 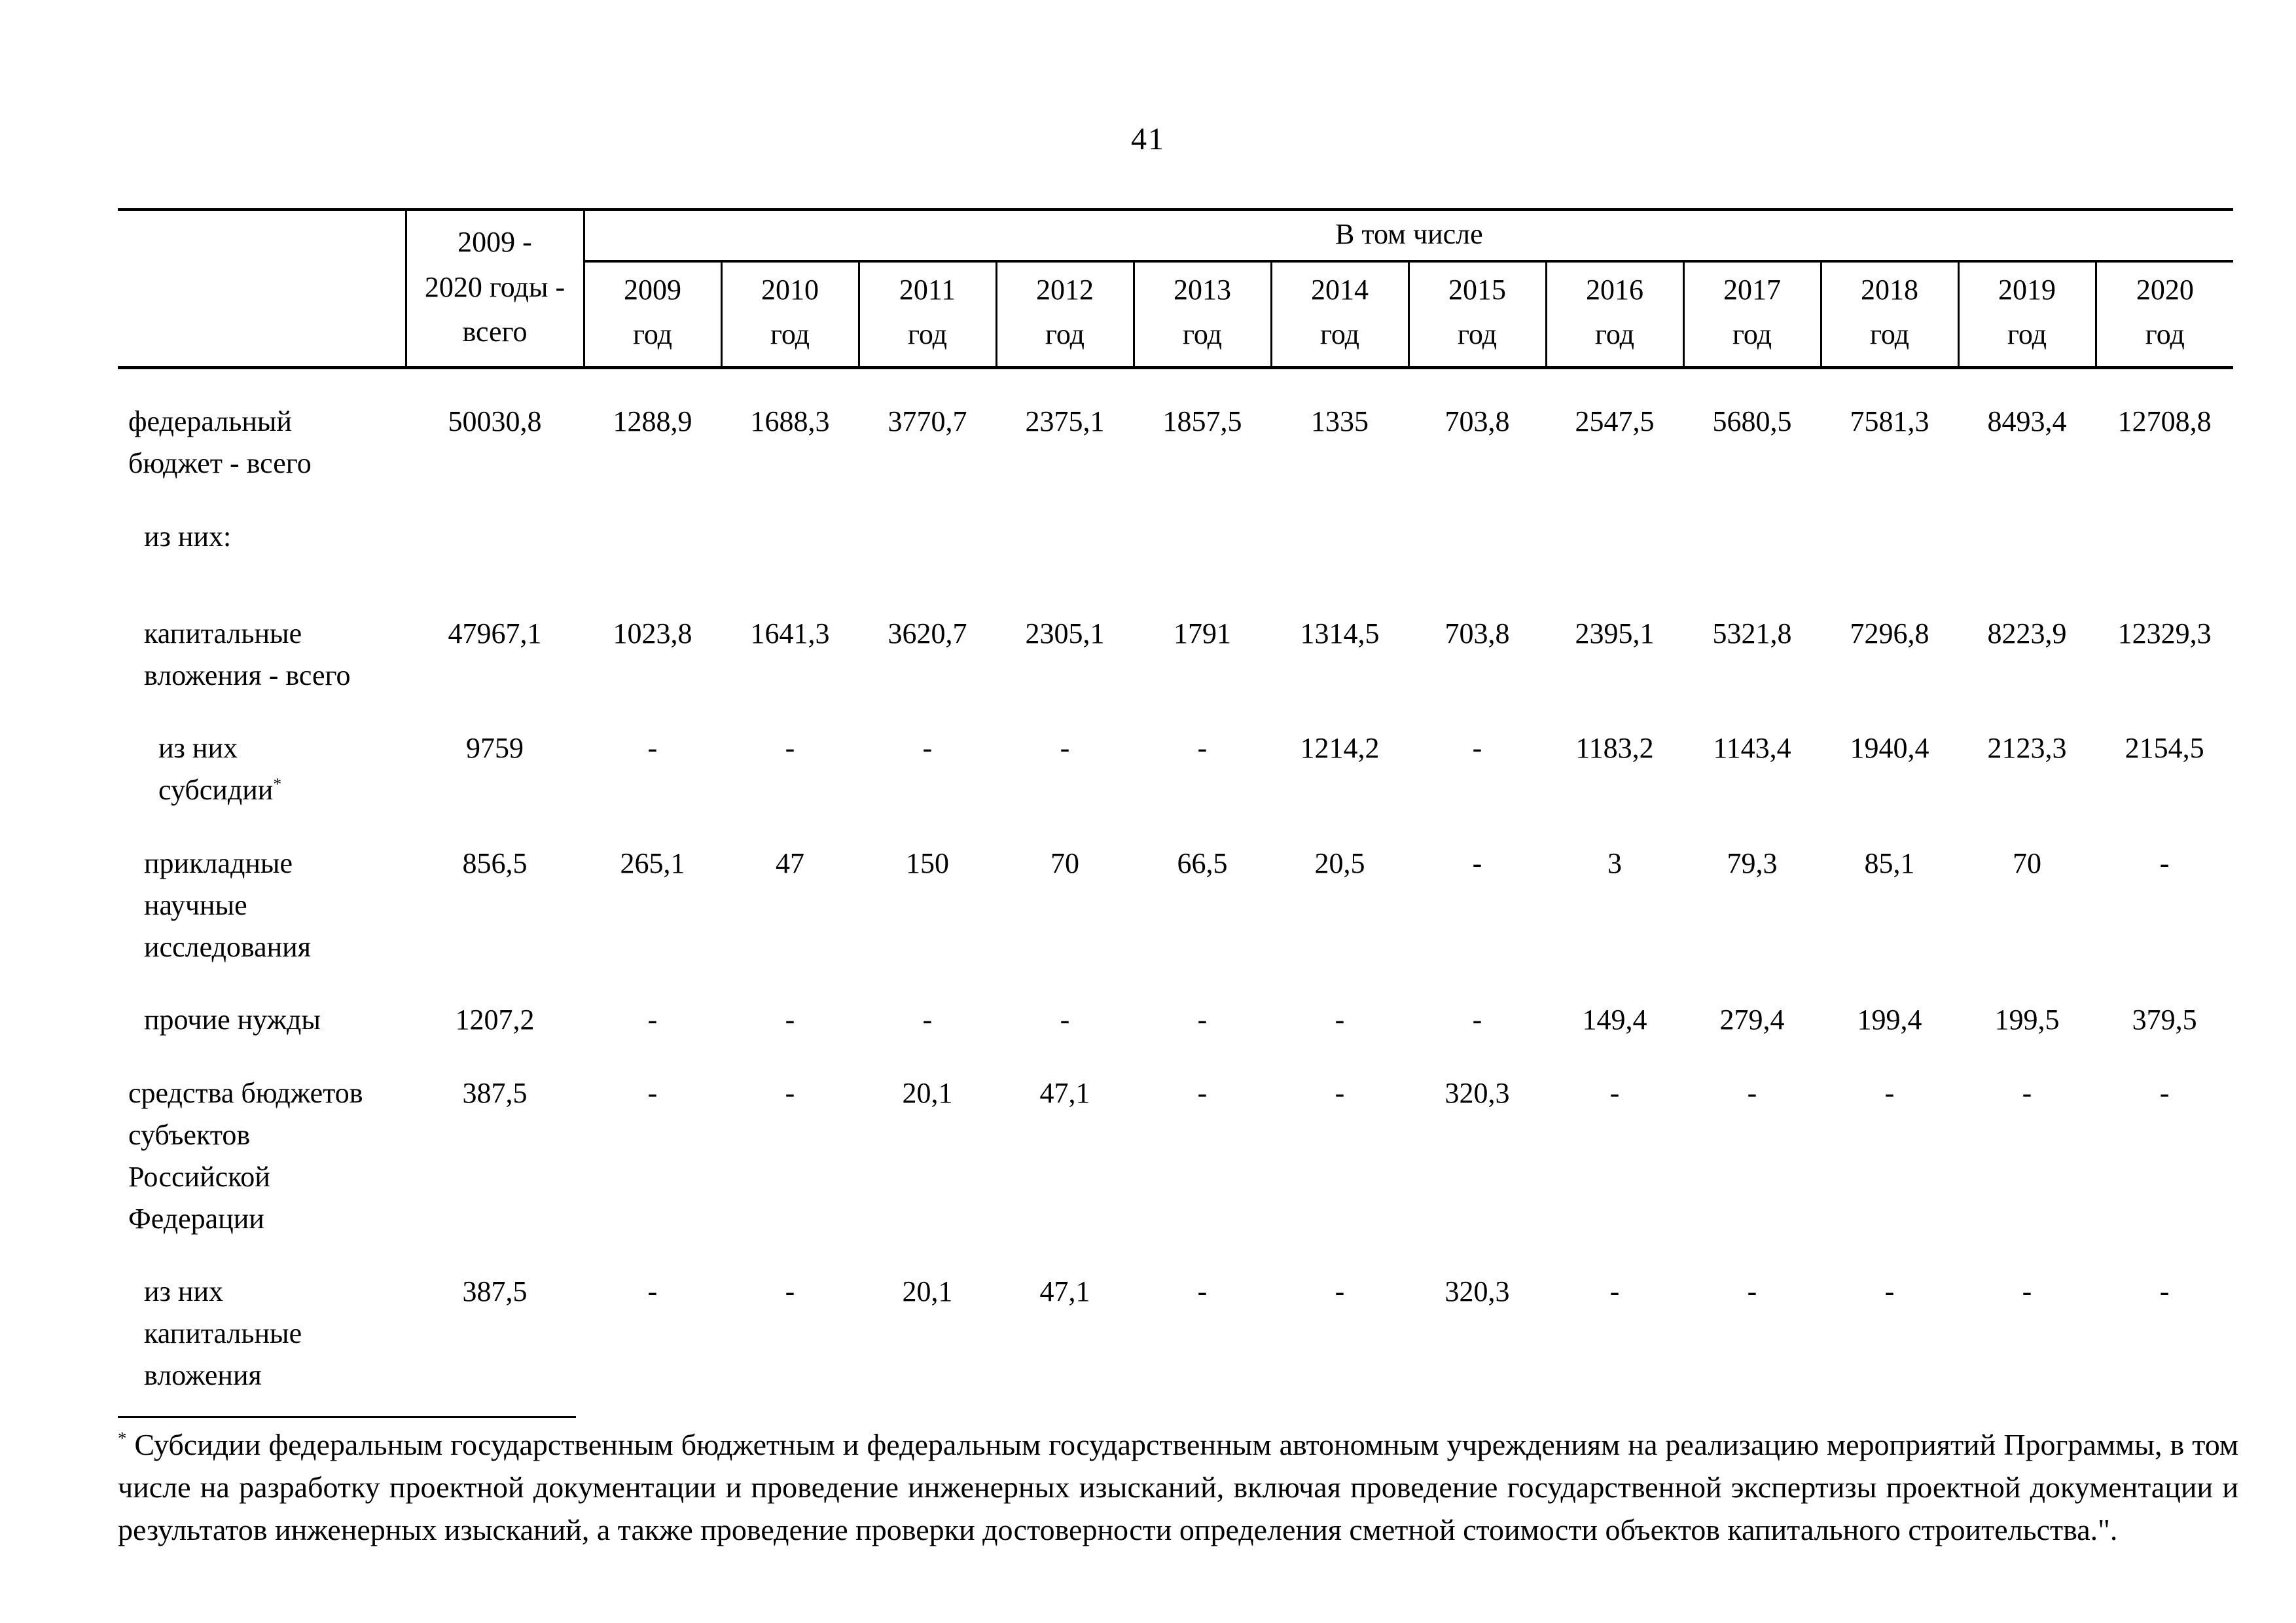 What do you see at coordinates (1065, 421) in the screenshot?
I see `cell-year-2012: 2375,1` at bounding box center [1065, 421].